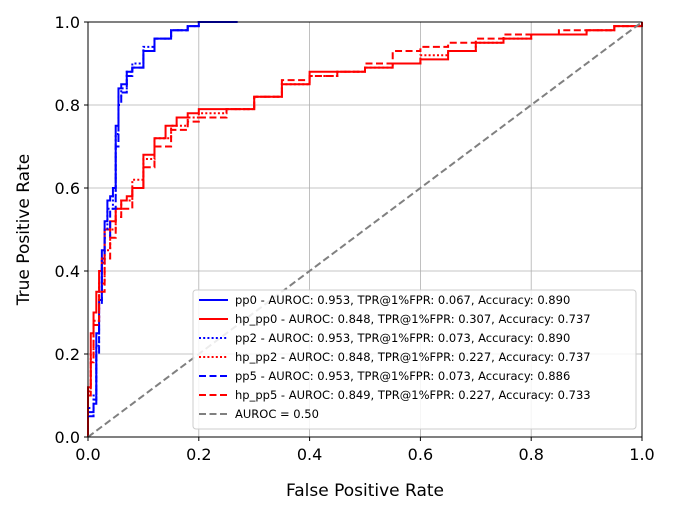 This screenshot has height=513, width=673. I want to click on x-tick-label: 0.4, so click(309, 454).